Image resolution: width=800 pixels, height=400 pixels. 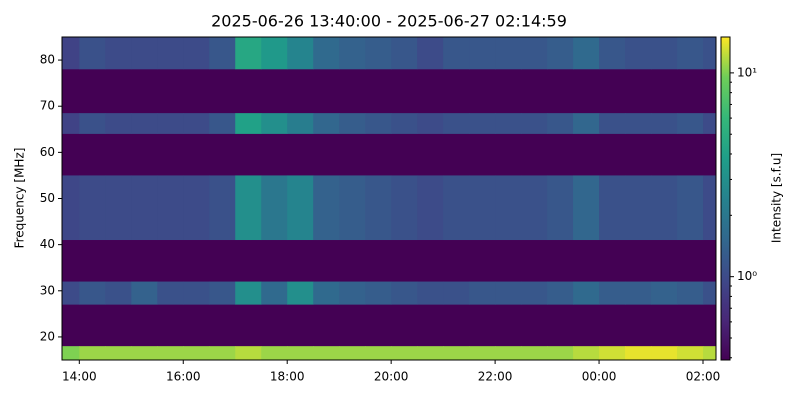 What do you see at coordinates (725, 198) in the screenshot?
I see `colorbar-frame` at bounding box center [725, 198].